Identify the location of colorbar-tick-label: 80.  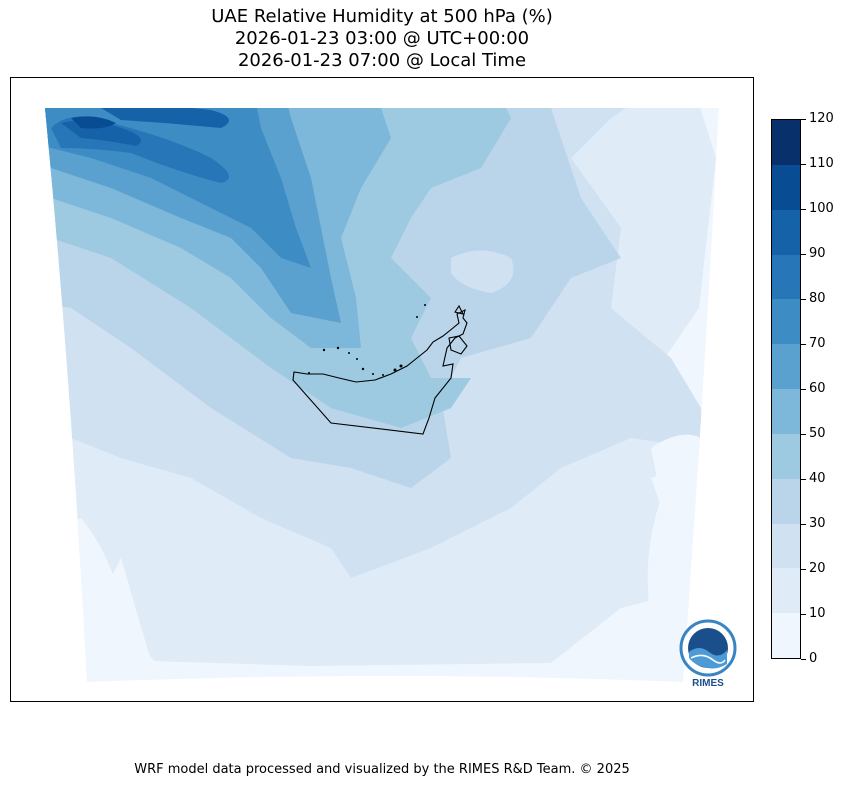
(817, 298).